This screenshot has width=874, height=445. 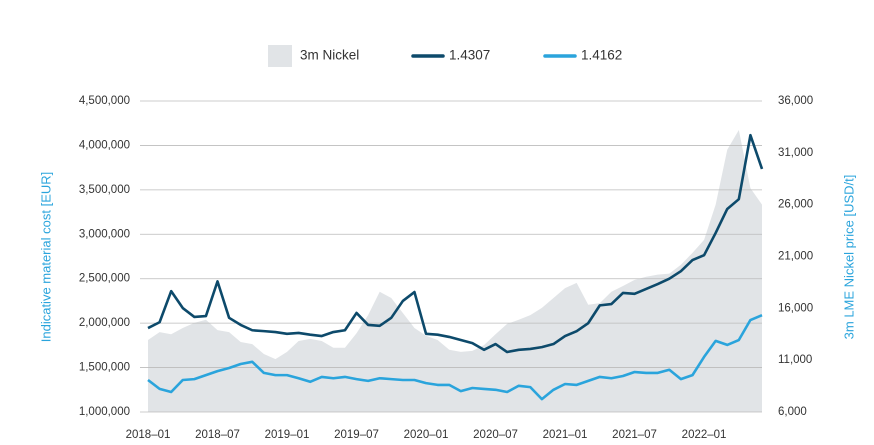 What do you see at coordinates (795, 308) in the screenshot?
I see `y2-tick-label: 16,000` at bounding box center [795, 308].